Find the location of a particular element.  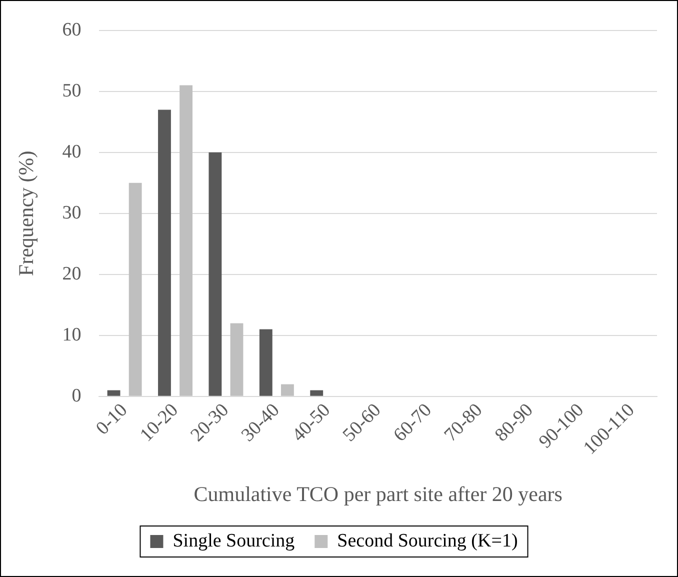

y-axis-title: Frequency (%) is located at coordinates (26, 213).